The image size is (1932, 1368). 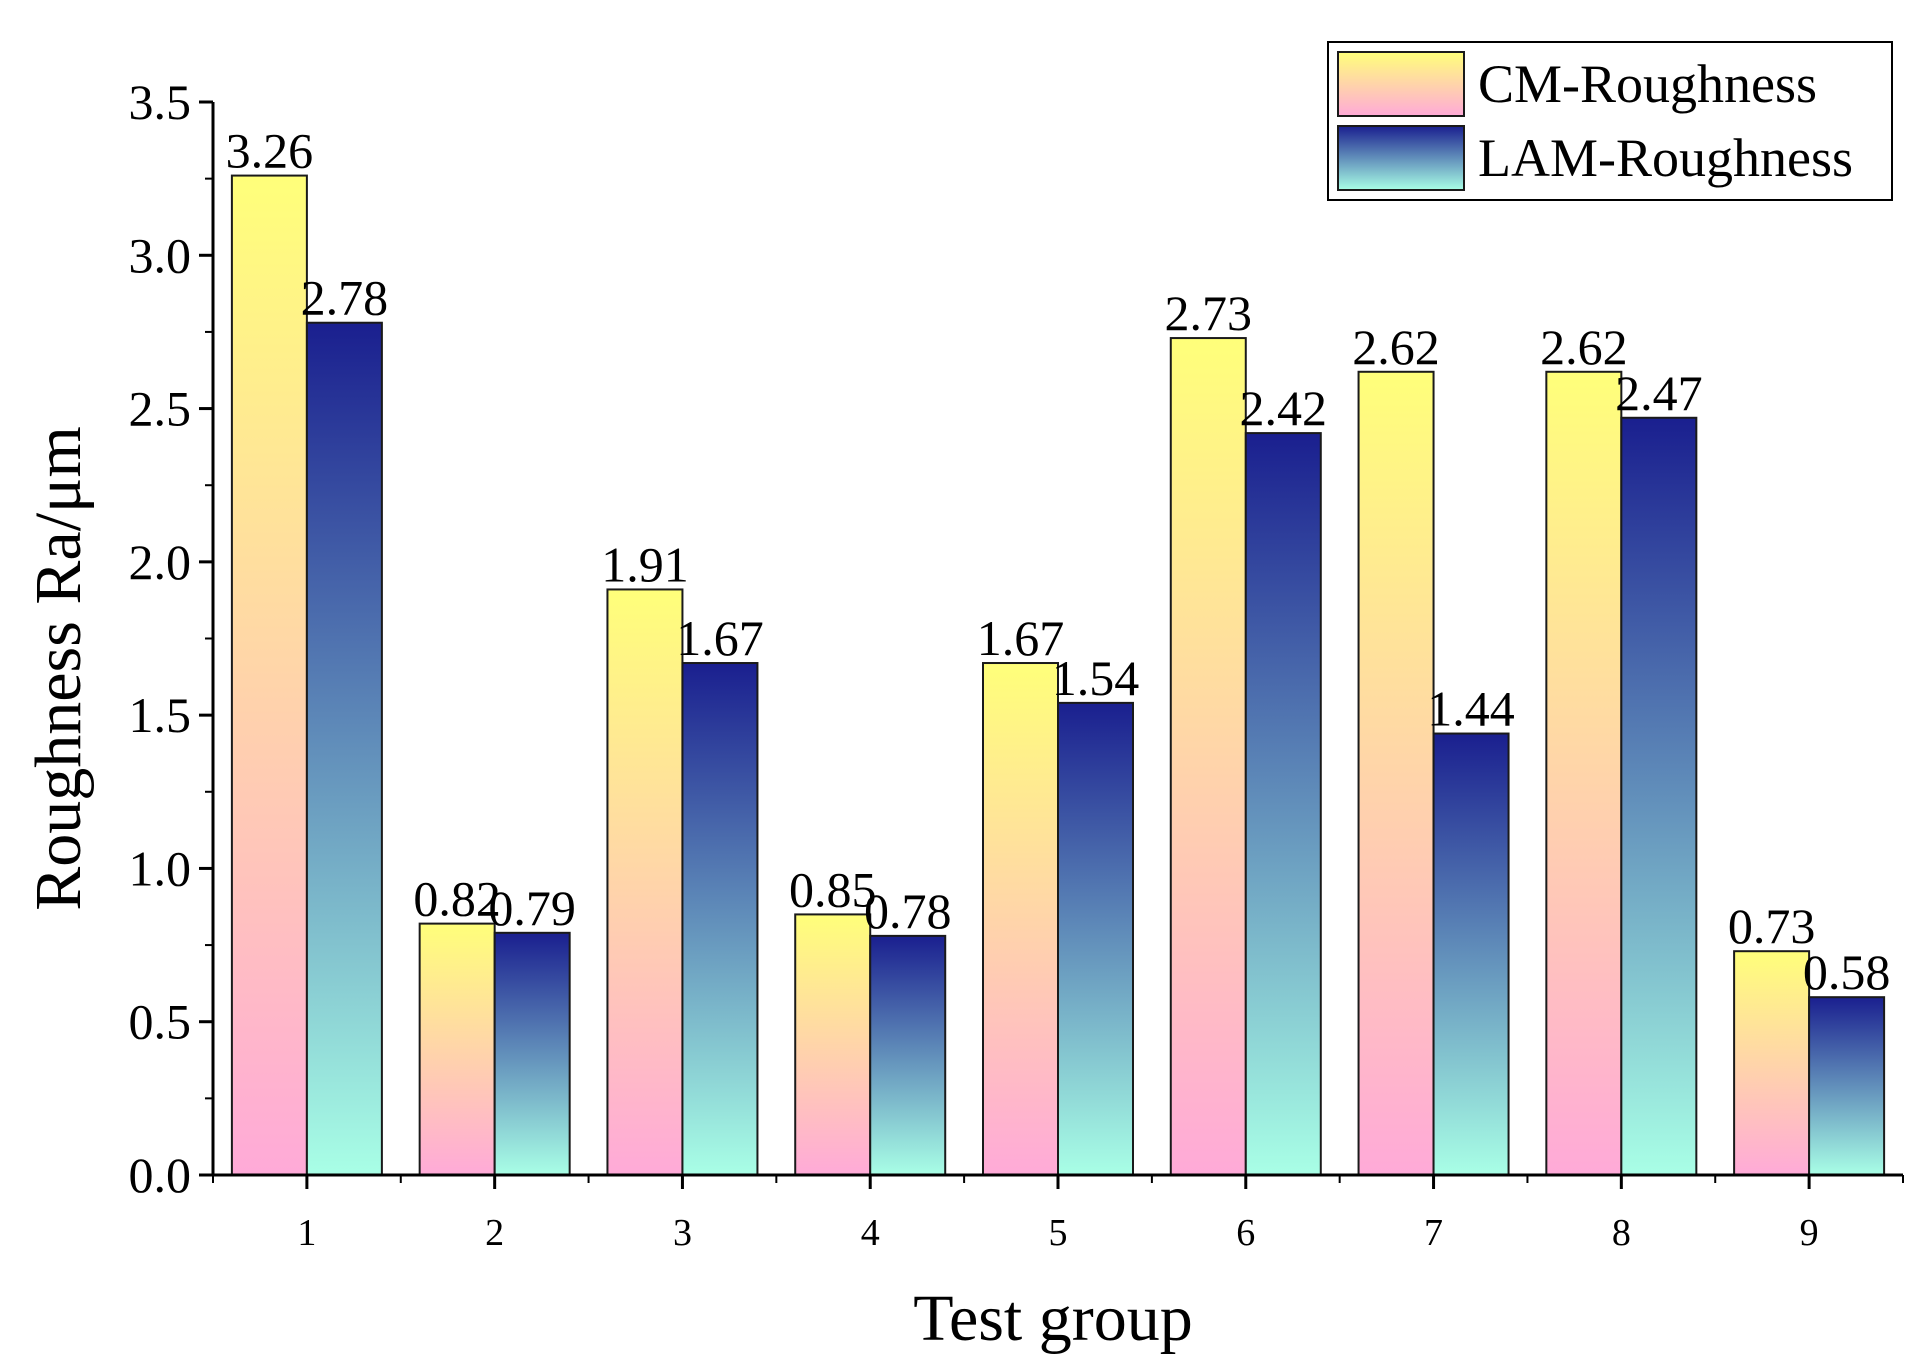 I want to click on data-label-lam-group-1: 2.78, so click(x=345, y=298).